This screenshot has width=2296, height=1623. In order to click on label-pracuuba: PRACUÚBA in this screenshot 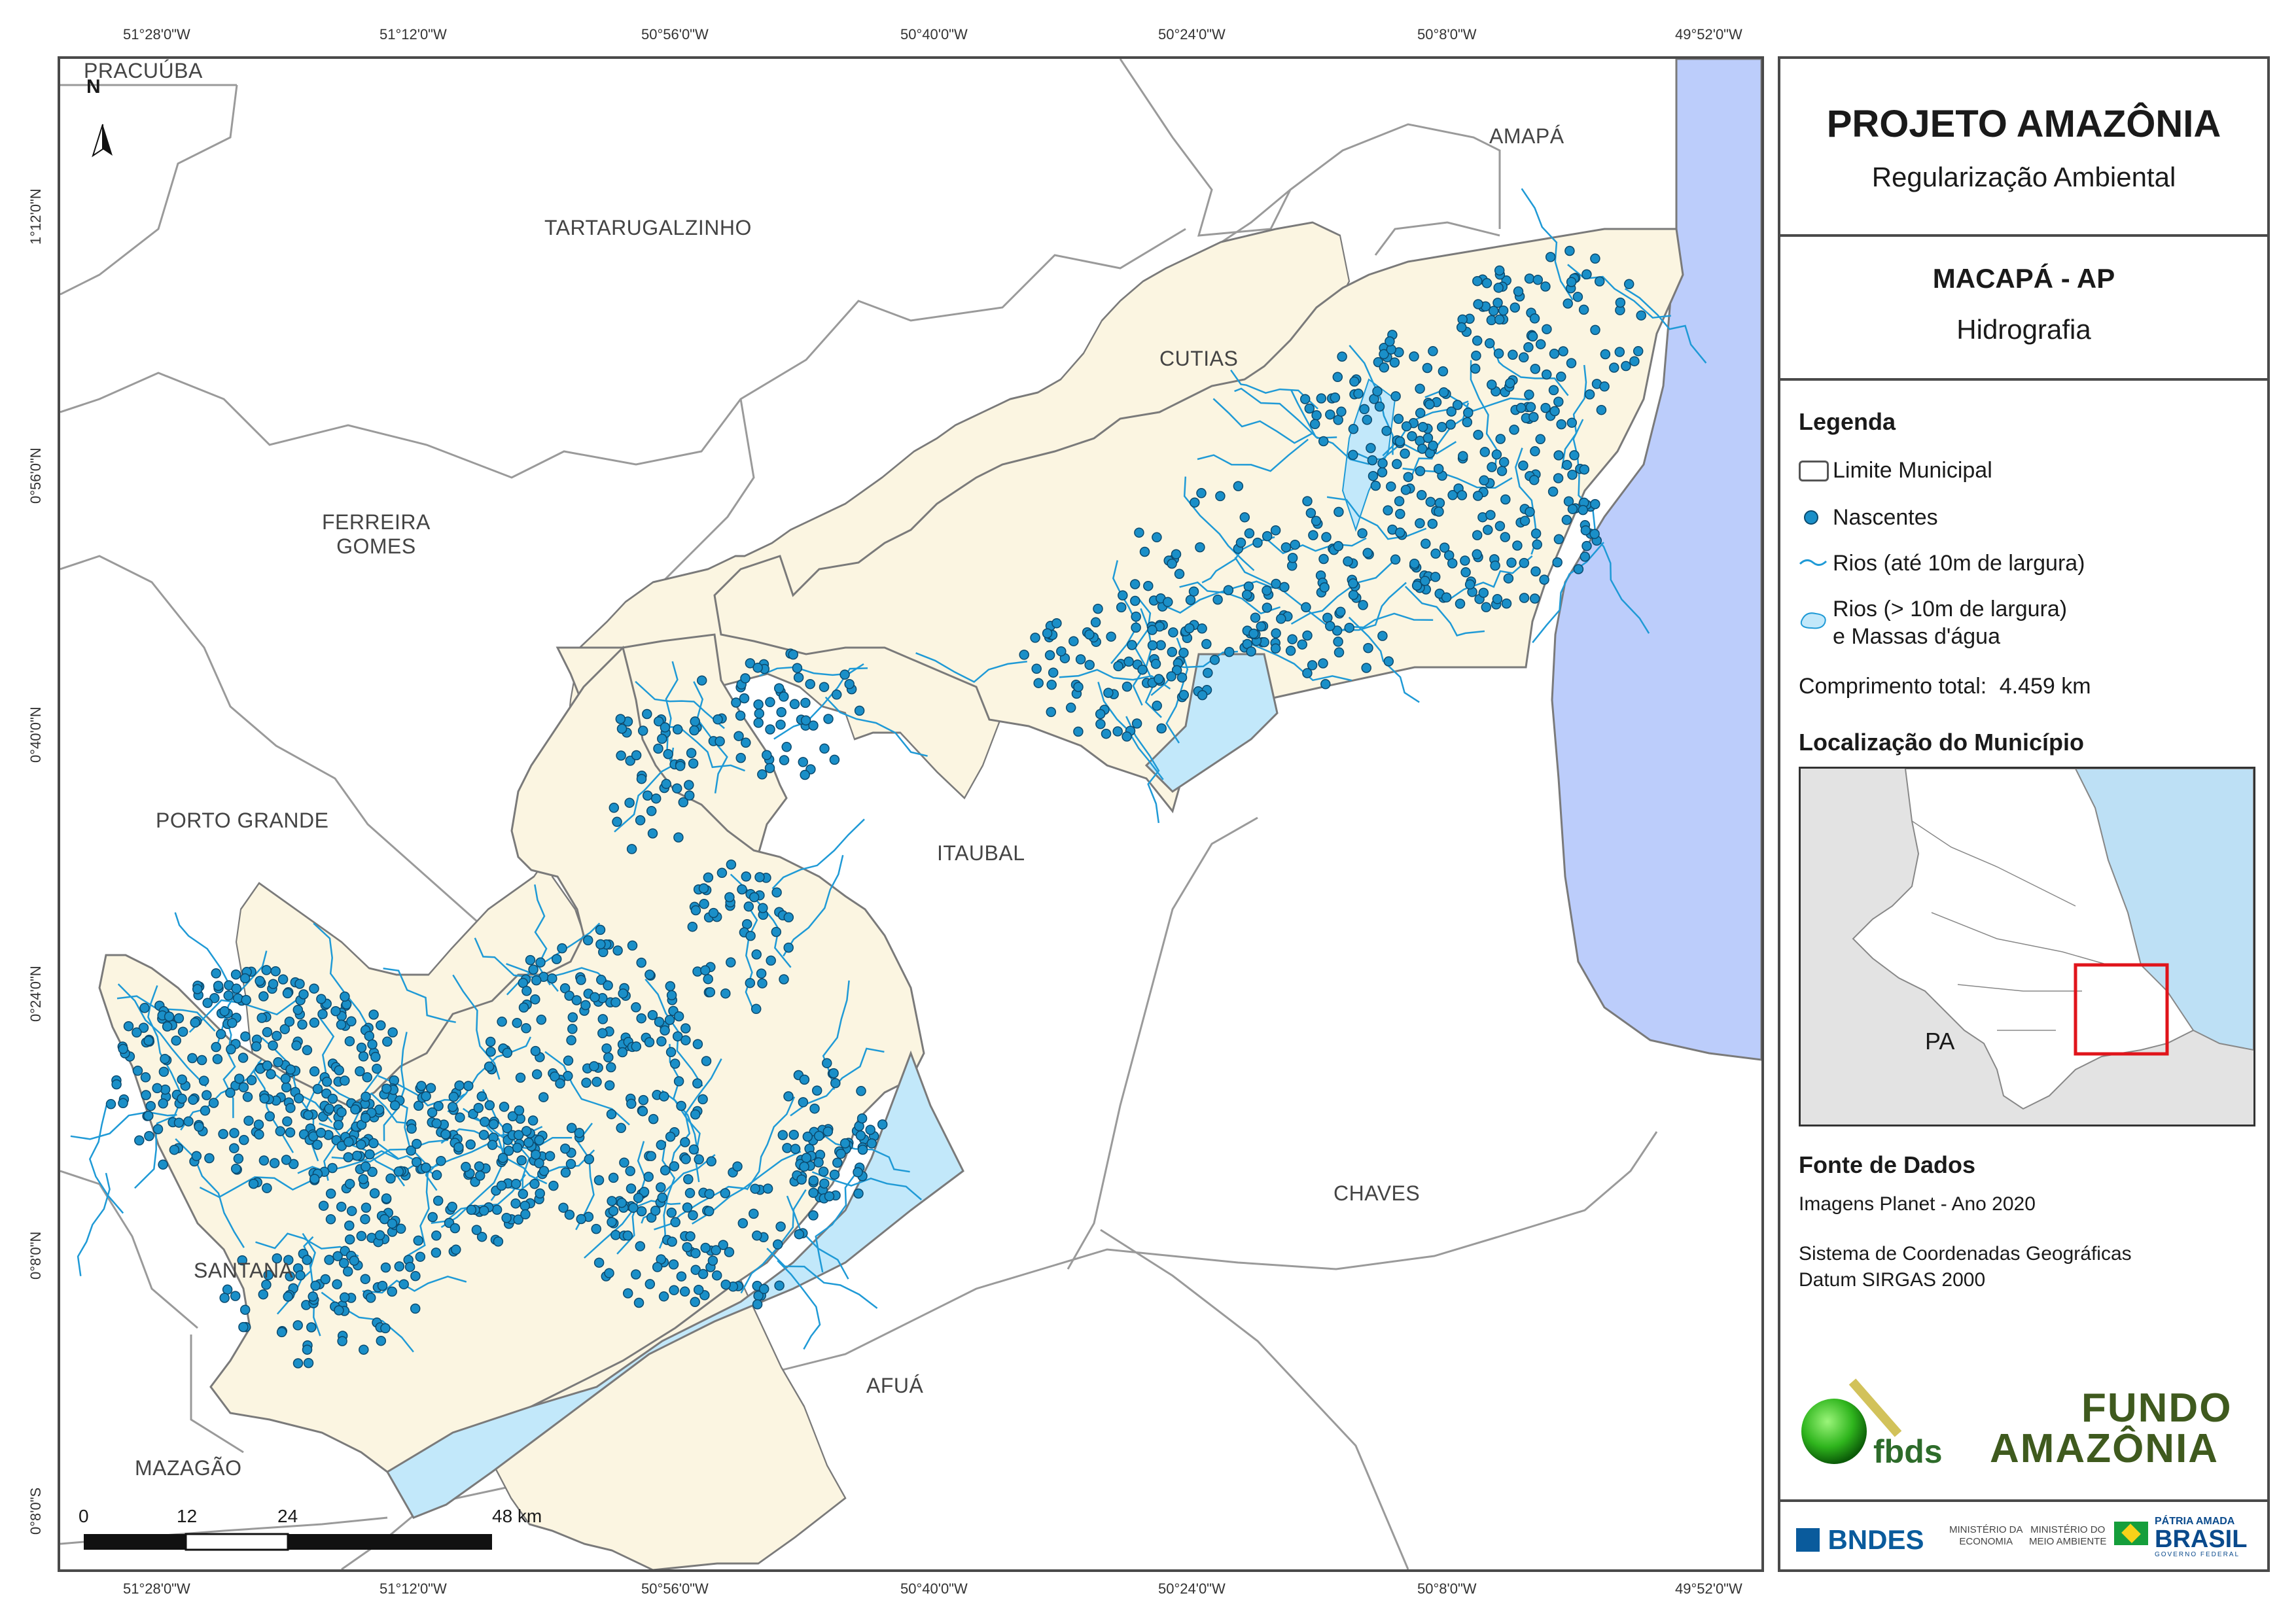, I will do `click(143, 71)`.